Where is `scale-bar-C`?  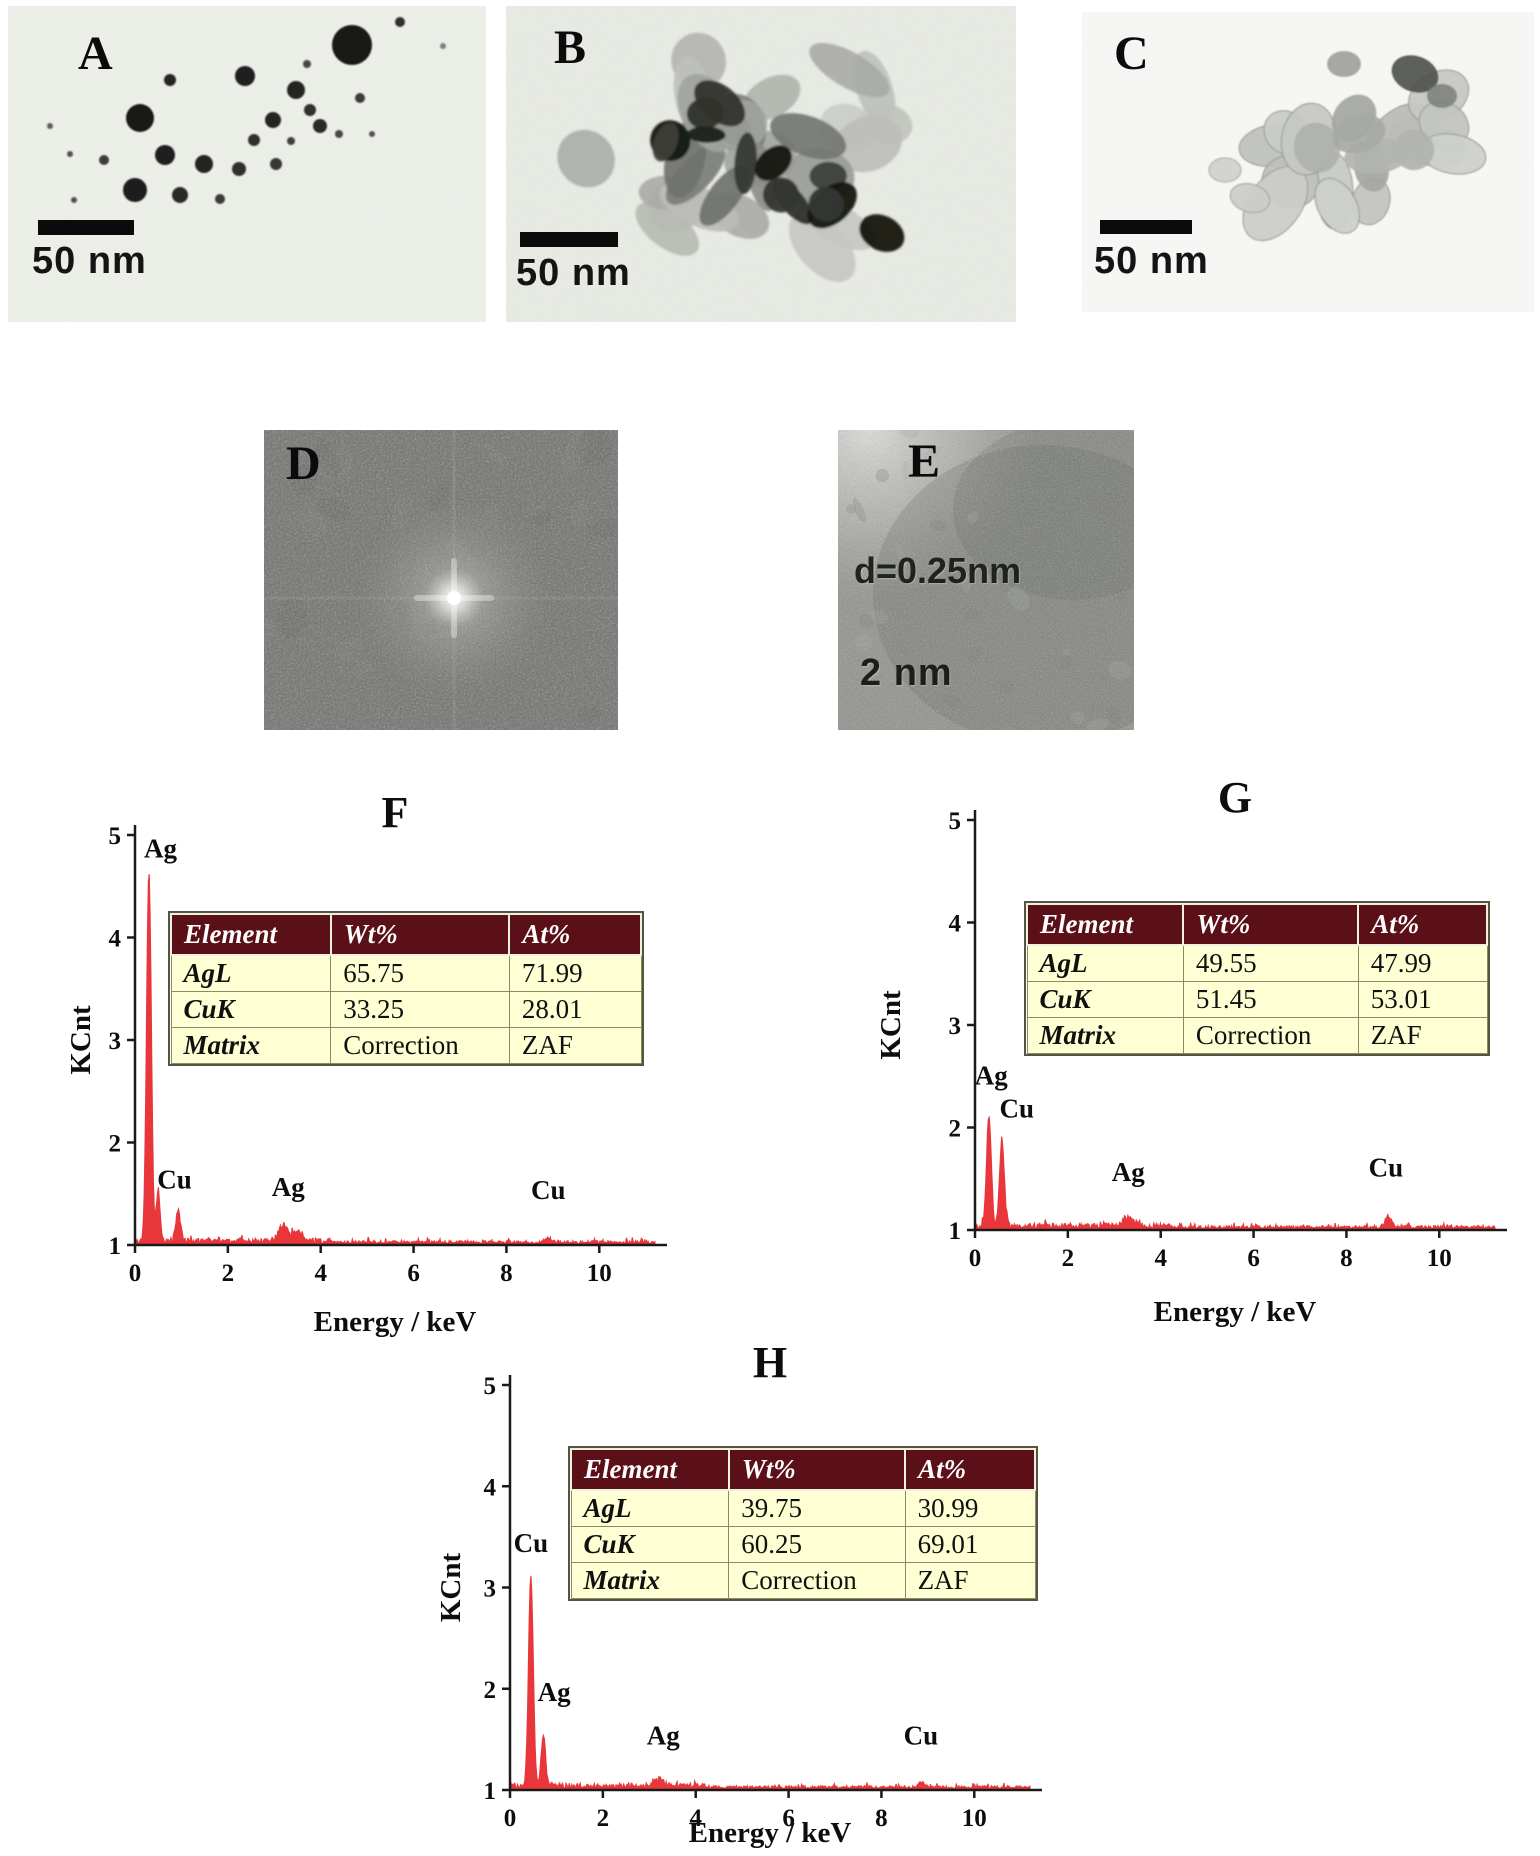
scale-bar-C is located at coordinates (1146, 227).